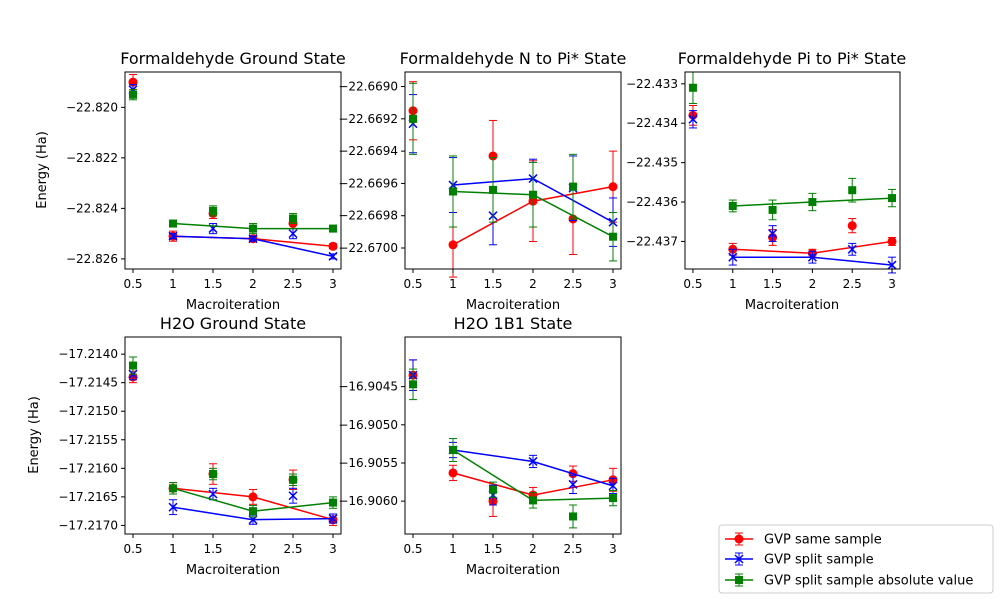  What do you see at coordinates (819, 560) in the screenshot?
I see `legend-label: GVP split sample` at bounding box center [819, 560].